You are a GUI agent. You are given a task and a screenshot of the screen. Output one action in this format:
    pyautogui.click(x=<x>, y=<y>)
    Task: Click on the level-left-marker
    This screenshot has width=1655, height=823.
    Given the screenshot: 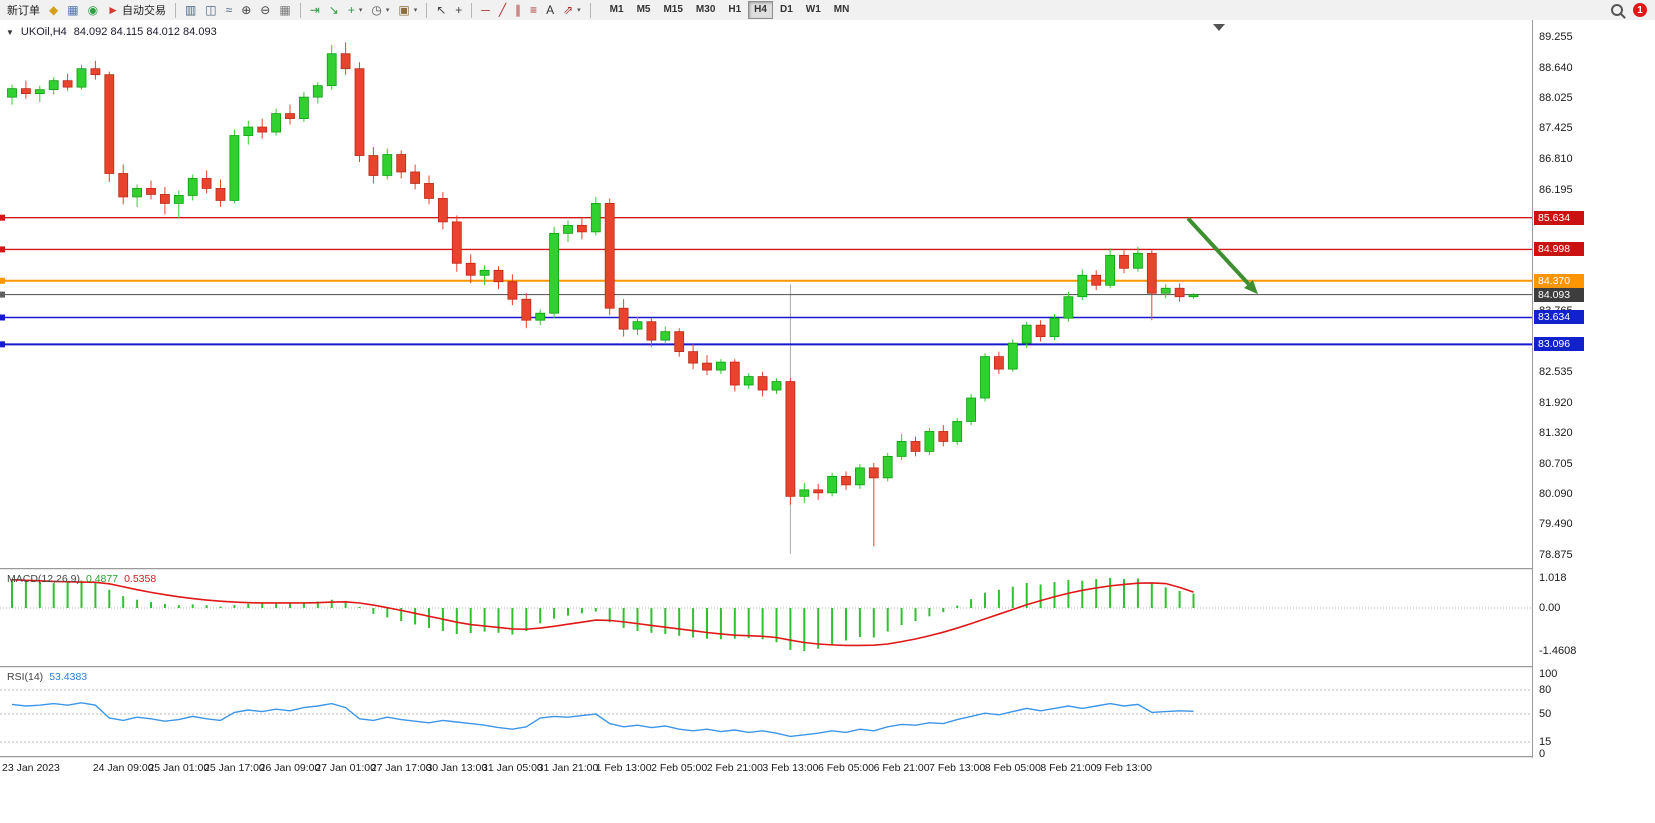 What is the action you would take?
    pyautogui.click(x=2, y=317)
    